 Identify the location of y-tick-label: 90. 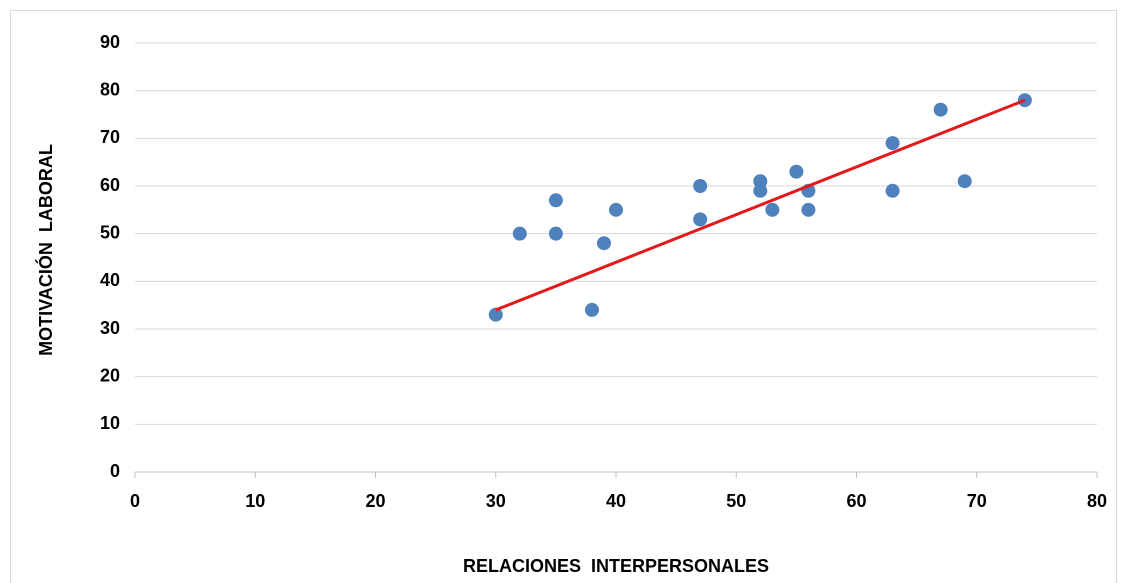
(110, 42).